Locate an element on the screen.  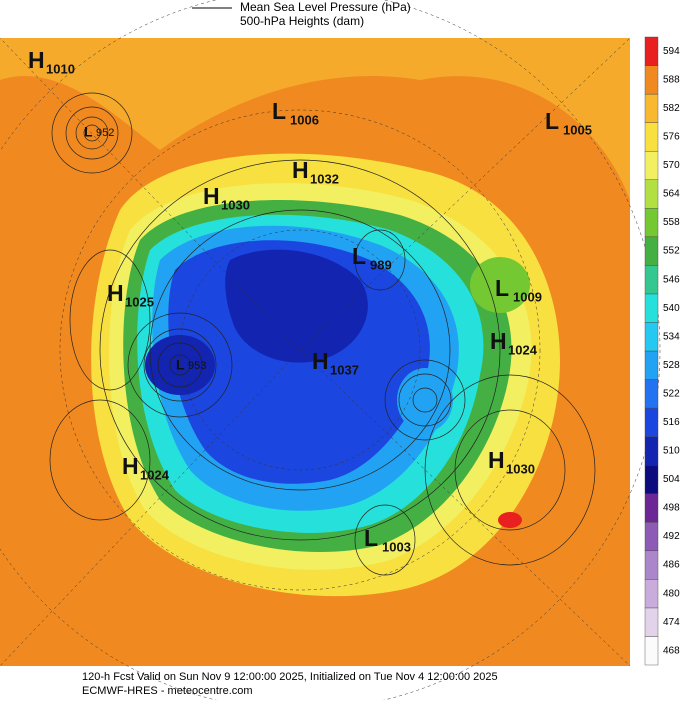
colorbar-label: 594 is located at coordinates (671, 51).